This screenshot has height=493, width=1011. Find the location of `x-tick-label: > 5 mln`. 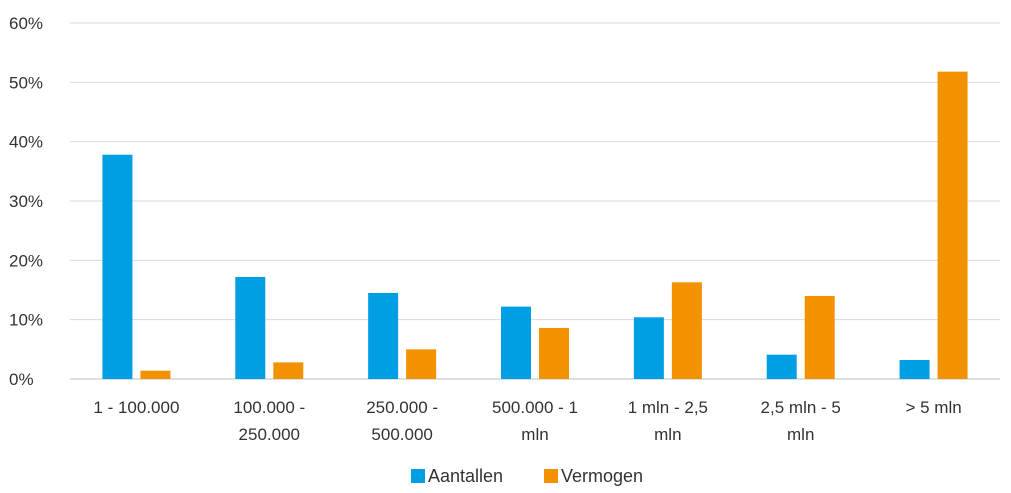

x-tick-label: > 5 mln is located at coordinates (933, 407).